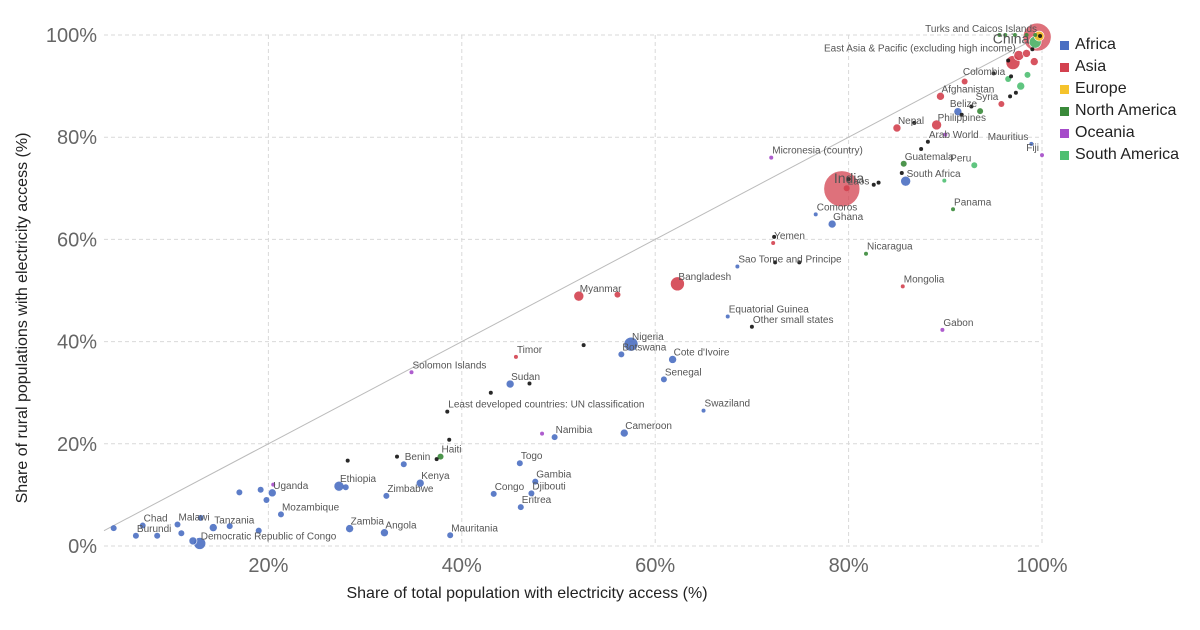 The image size is (1200, 630). I want to click on legend-item-africa: Africa, so click(1119, 45).